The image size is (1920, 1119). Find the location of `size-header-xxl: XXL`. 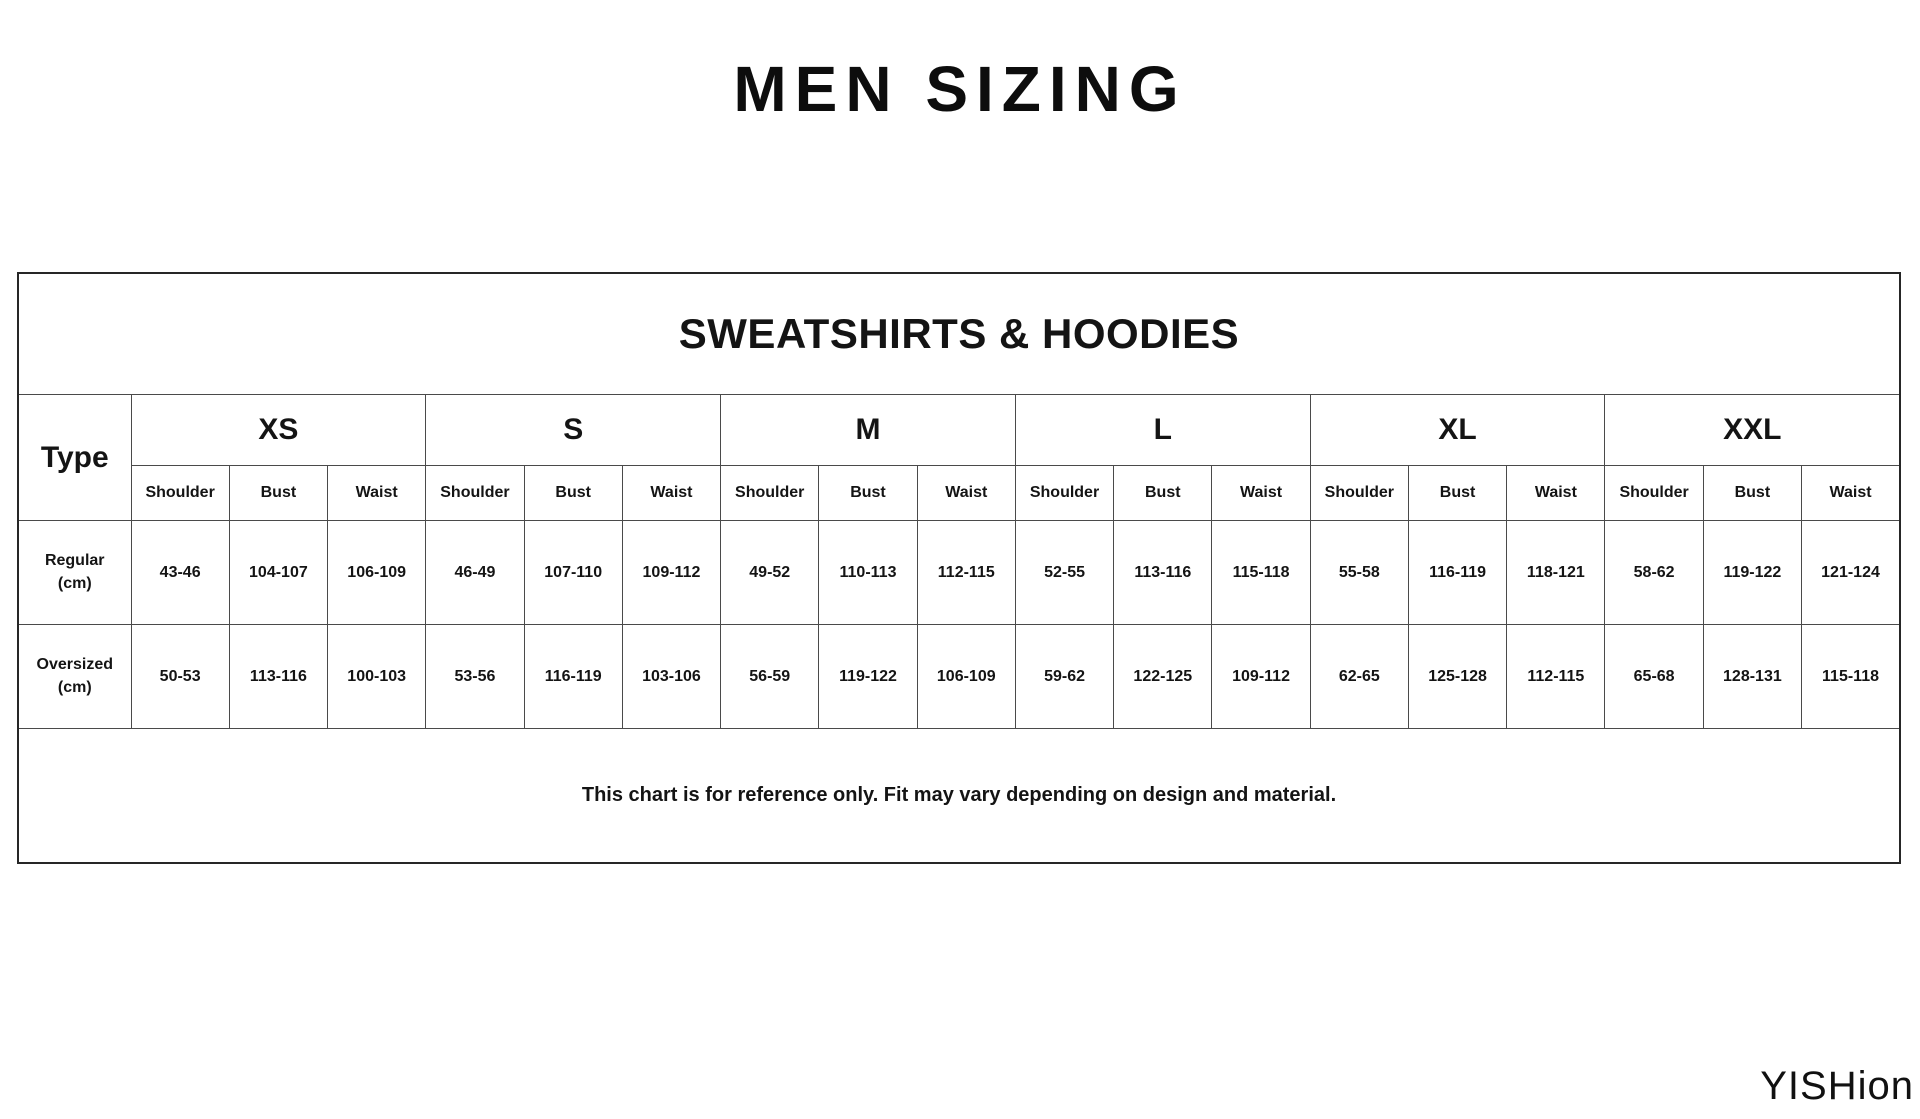

size-header-xxl: XXL is located at coordinates (1752, 430).